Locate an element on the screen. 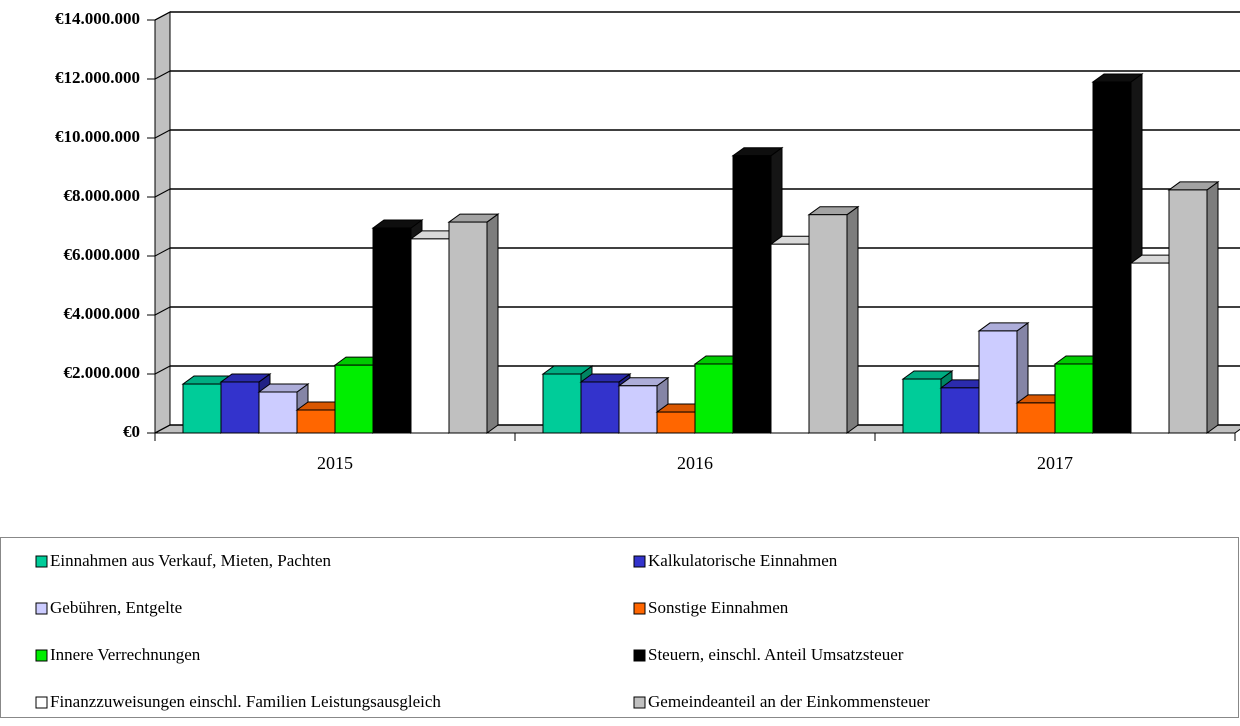  y-tick-label: €12.000.000 is located at coordinates (97, 77).